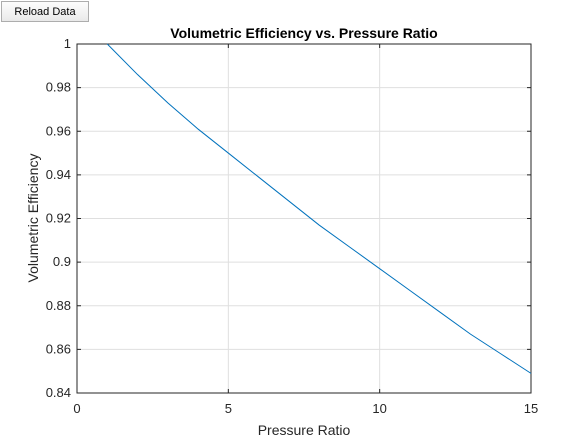 The width and height of the screenshot is (588, 441). What do you see at coordinates (62, 261) in the screenshot?
I see `y-tick-label: 0.9` at bounding box center [62, 261].